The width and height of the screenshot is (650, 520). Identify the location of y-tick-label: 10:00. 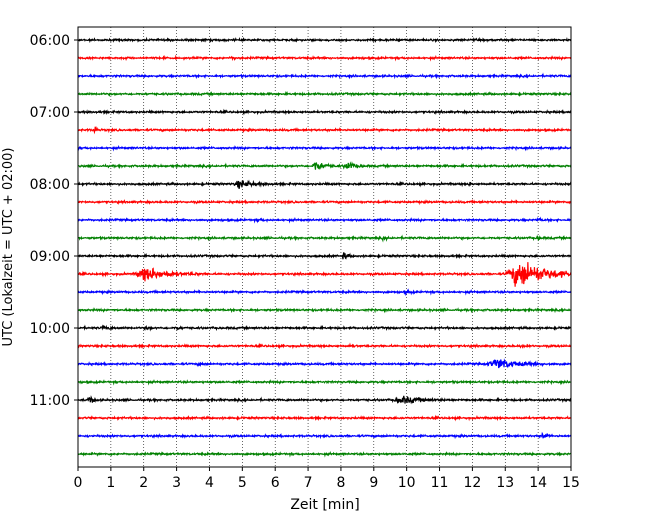
(50, 329).